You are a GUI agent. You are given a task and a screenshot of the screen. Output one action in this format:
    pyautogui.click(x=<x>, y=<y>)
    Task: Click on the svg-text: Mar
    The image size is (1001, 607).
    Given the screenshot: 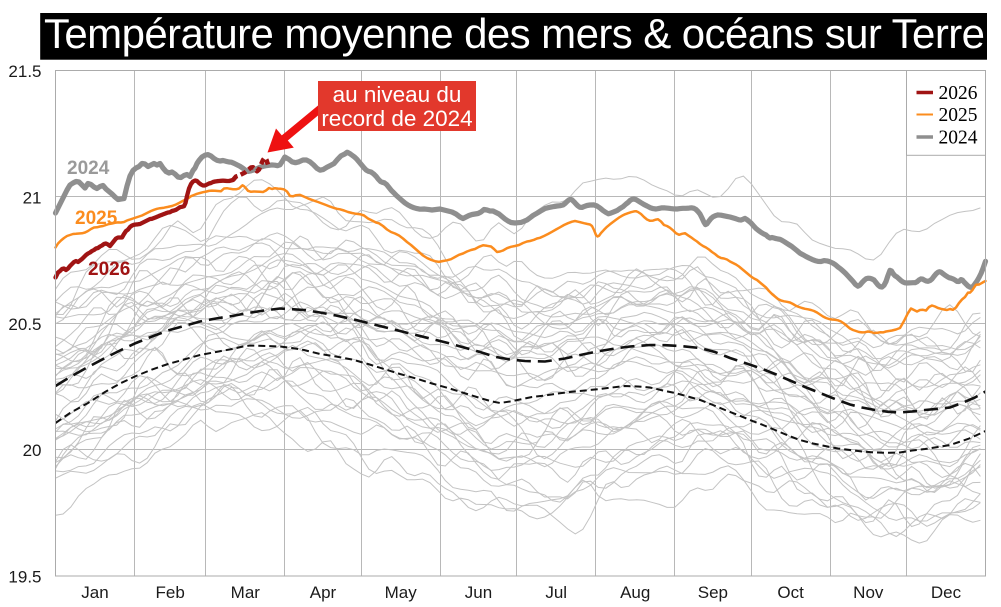 What is the action you would take?
    pyautogui.click(x=246, y=592)
    